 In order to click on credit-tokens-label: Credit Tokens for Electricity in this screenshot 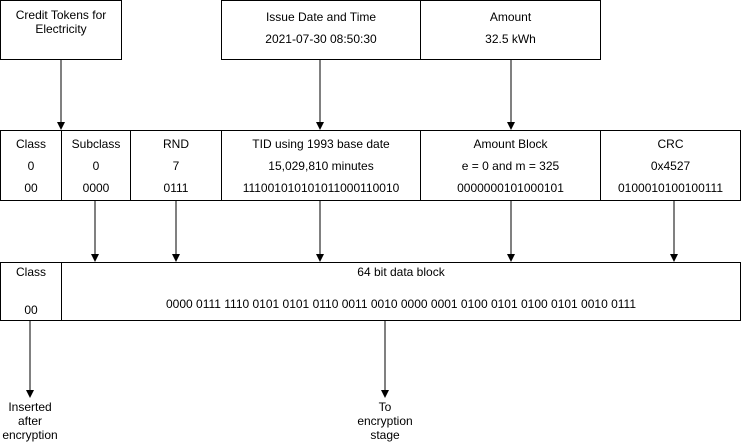, I will do `click(61, 22)`.